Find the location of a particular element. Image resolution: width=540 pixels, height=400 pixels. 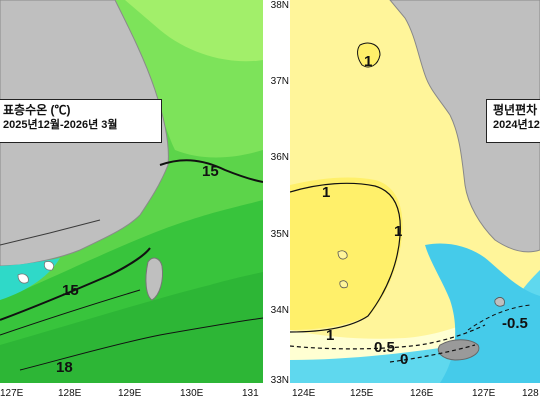

x-tick-label: 129E is located at coordinates (130, 393).